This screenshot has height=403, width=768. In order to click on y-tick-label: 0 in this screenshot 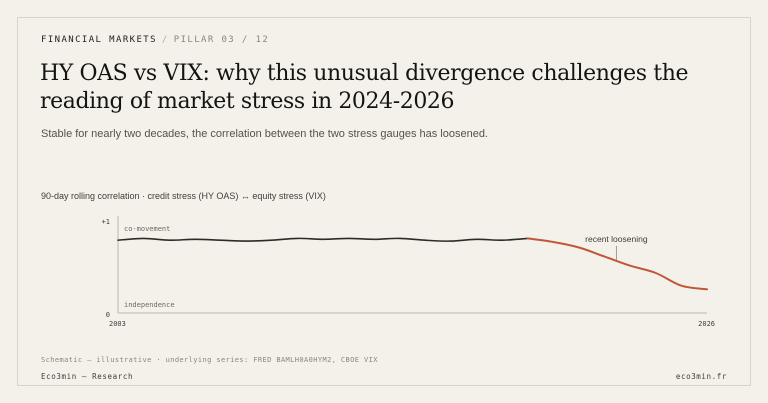, I will do `click(108, 315)`.